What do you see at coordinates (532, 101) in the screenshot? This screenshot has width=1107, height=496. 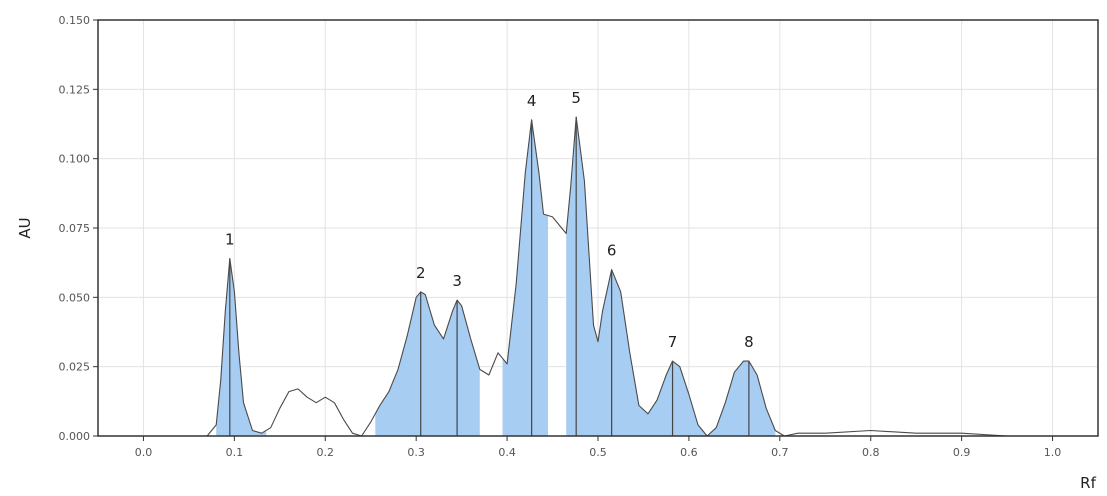 I see `peak-label-4: 4` at bounding box center [532, 101].